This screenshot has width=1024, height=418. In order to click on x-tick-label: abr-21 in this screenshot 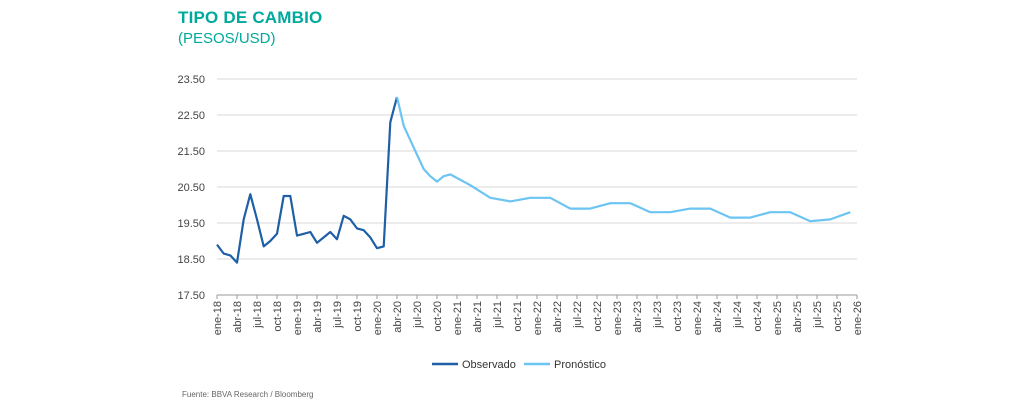, I will do `click(478, 317)`.